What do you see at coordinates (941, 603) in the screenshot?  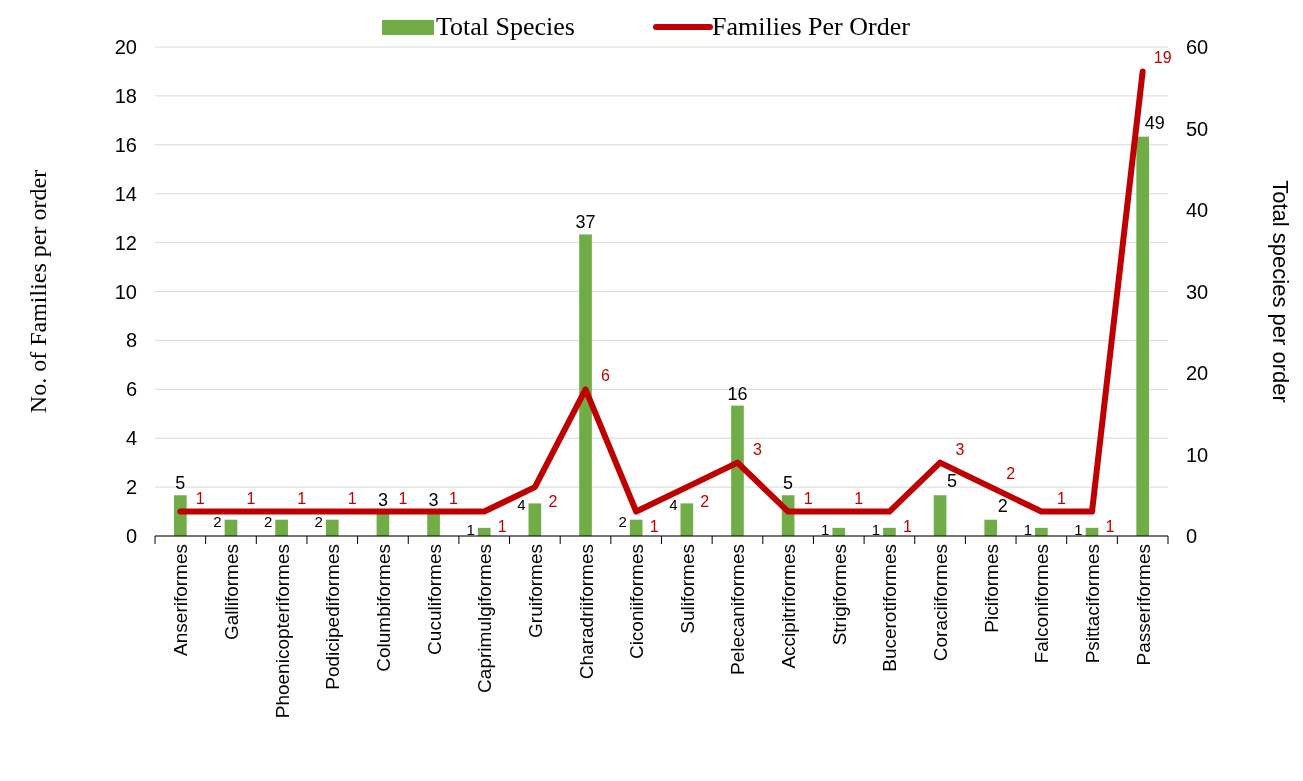 I see `x-tick-label: Coraciiformes` at bounding box center [941, 603].